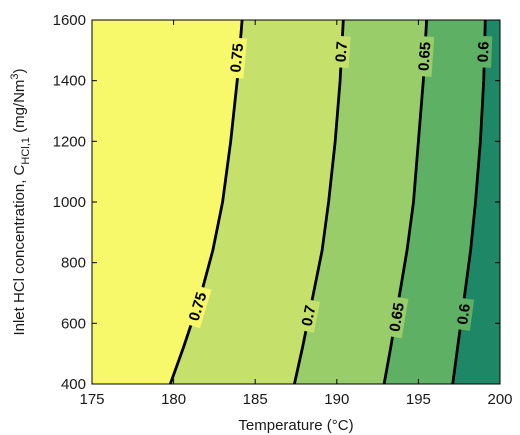  I want to click on y-tick-label: 800, so click(73, 263).